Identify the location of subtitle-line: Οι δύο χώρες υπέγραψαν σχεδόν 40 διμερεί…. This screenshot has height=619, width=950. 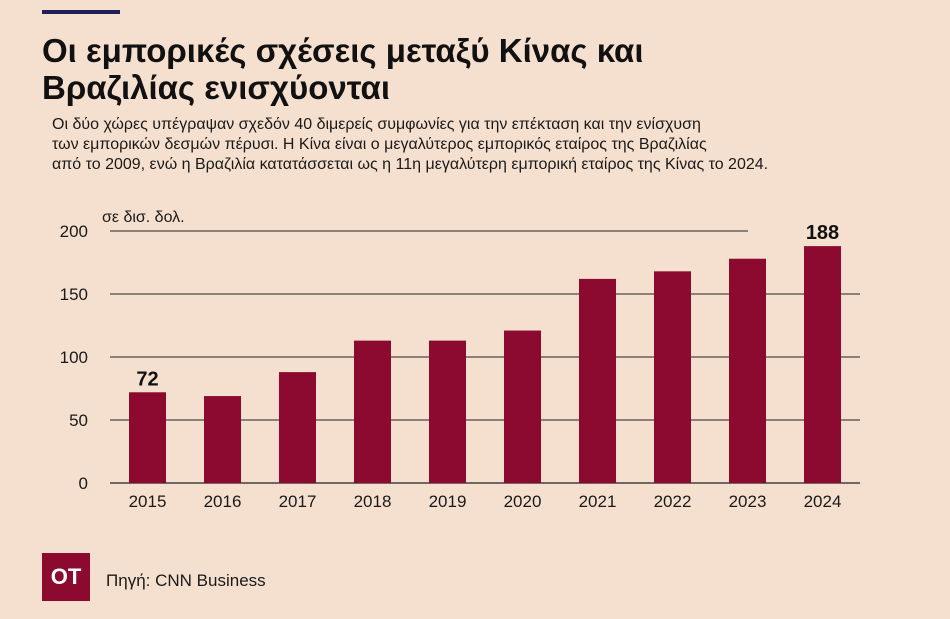
(376, 124).